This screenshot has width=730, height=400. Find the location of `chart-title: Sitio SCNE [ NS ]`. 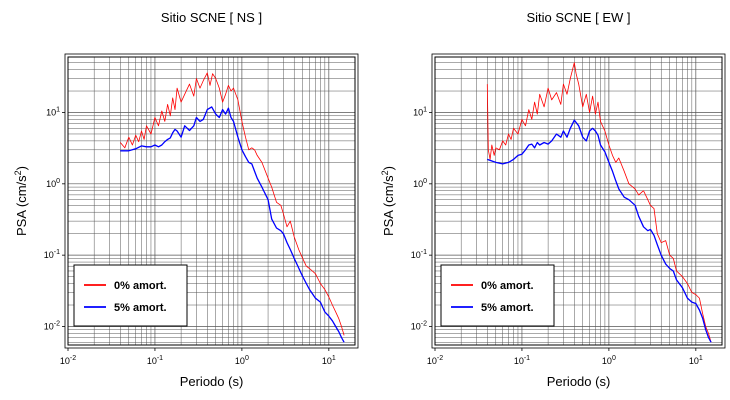

chart-title: Sitio SCNE [ NS ] is located at coordinates (211, 17).